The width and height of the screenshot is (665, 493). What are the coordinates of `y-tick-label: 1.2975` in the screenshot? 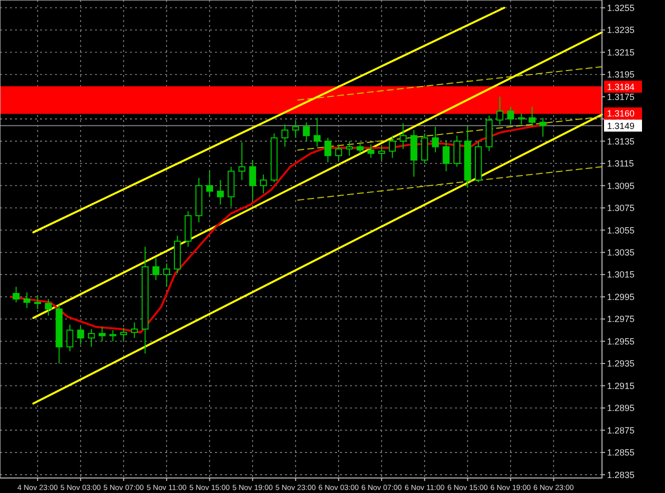 It's located at (621, 319).